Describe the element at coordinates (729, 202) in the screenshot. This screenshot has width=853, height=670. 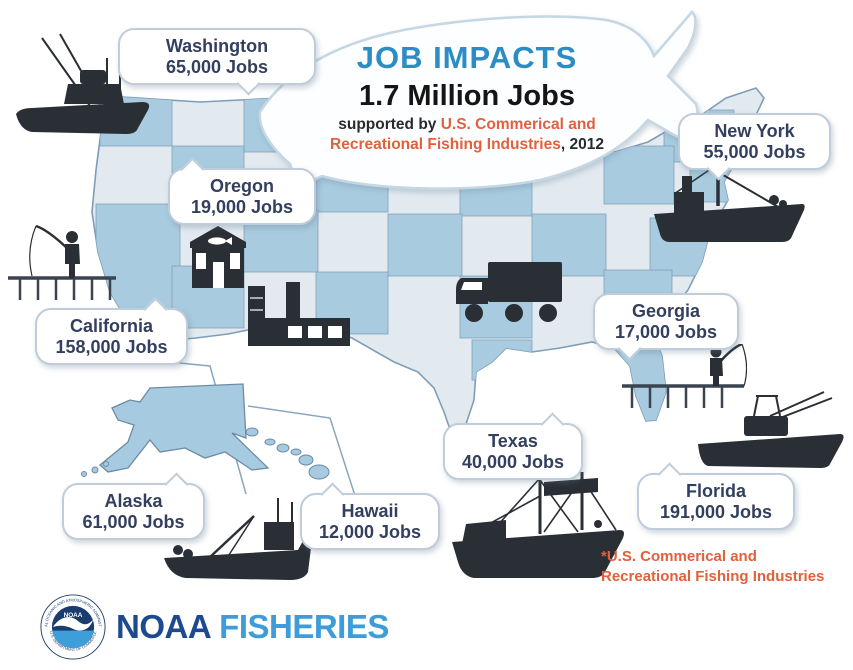
I see `fishing-trawler-icon` at that location.